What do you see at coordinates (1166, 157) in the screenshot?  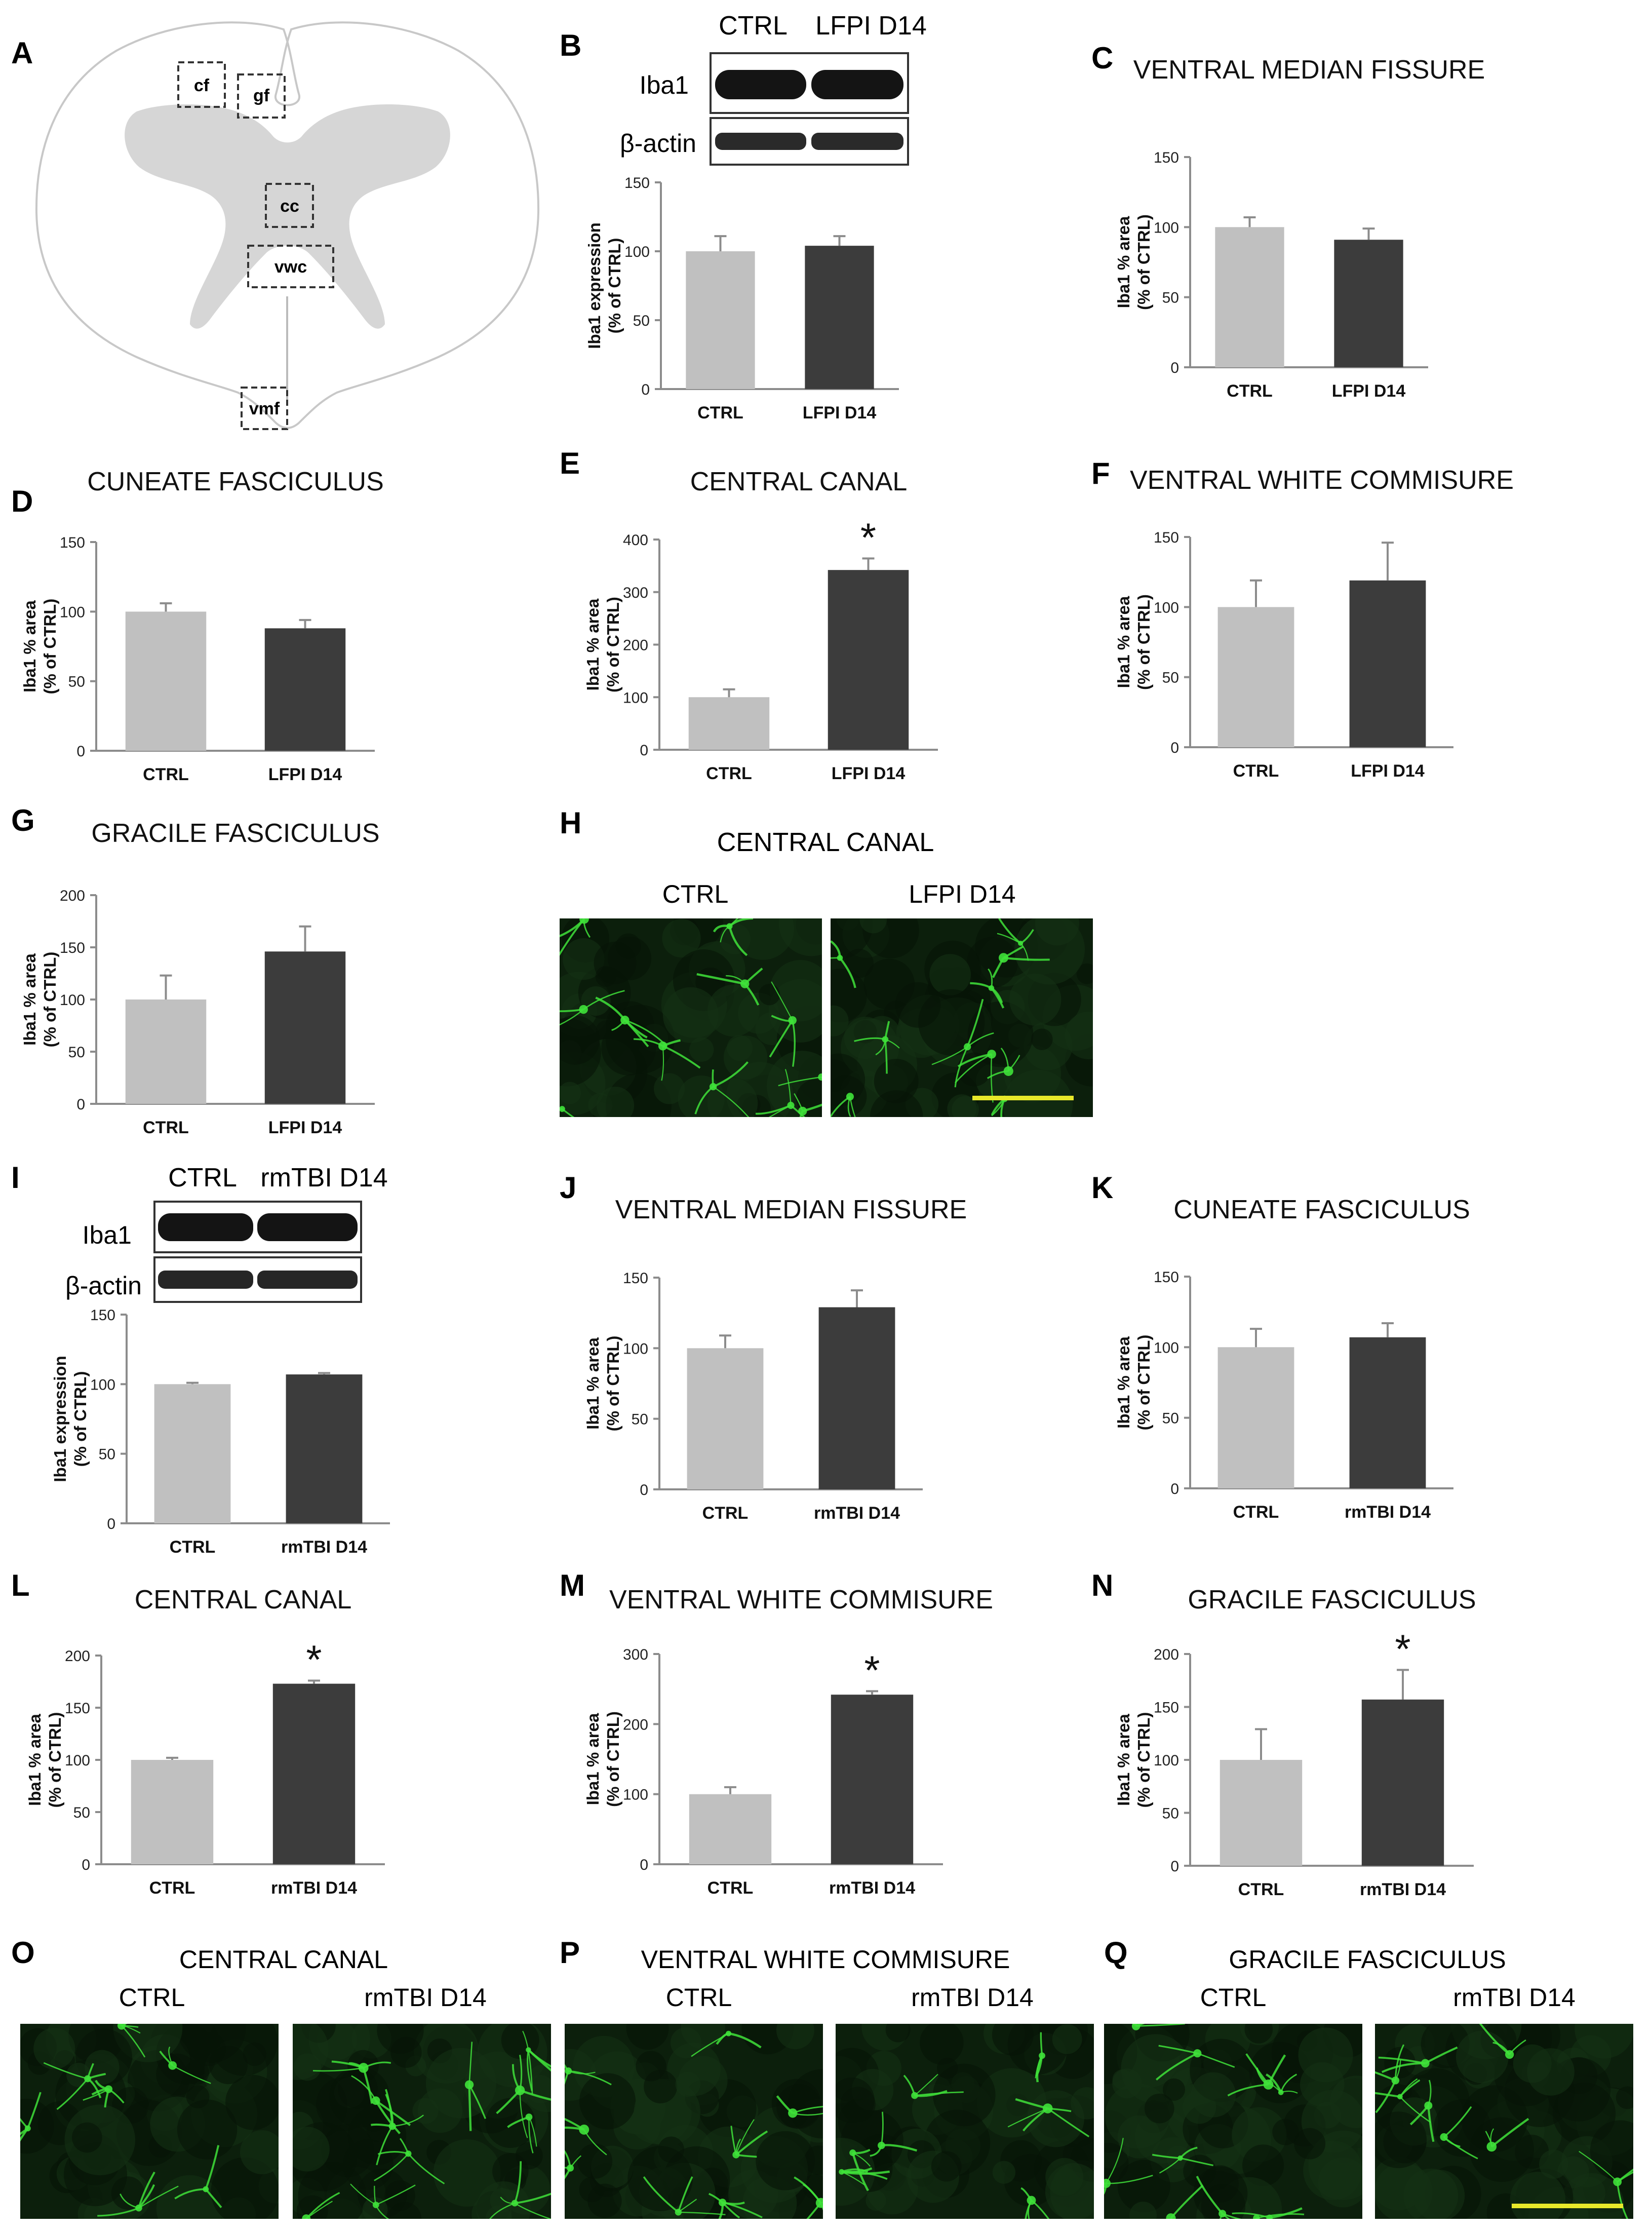 I see `chart-c-y-tick-label: 150` at bounding box center [1166, 157].